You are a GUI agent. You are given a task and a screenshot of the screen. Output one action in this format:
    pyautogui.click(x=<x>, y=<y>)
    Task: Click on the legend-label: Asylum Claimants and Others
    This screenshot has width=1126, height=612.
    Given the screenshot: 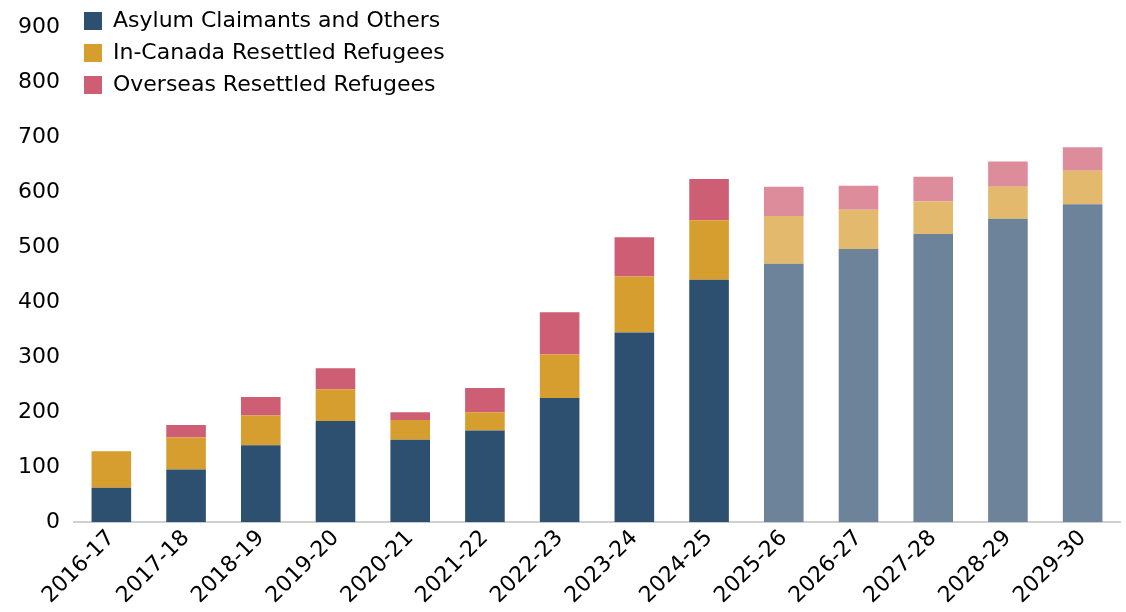 What is the action you would take?
    pyautogui.click(x=276, y=19)
    